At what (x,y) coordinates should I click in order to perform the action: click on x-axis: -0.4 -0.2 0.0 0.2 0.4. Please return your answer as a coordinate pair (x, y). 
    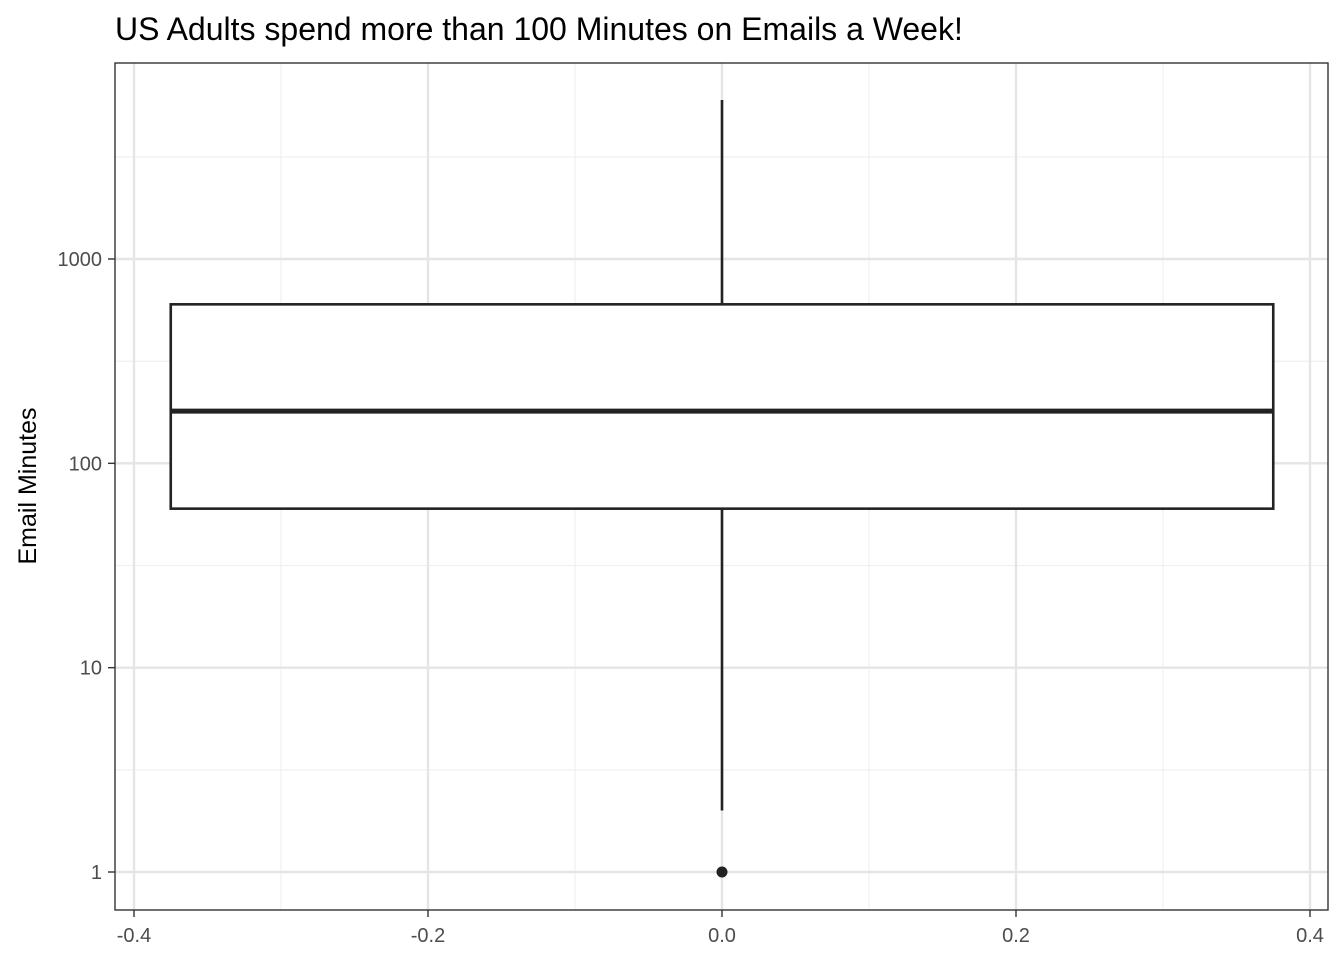
    Looking at the image, I should click on (720, 928).